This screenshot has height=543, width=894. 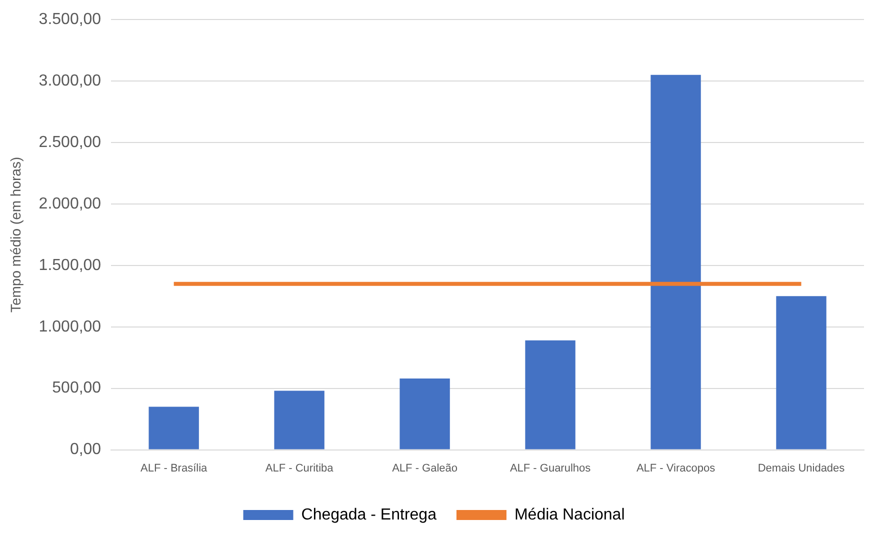 What do you see at coordinates (15, 234) in the screenshot?
I see `y-axis-title: Tempo médio (em horas)` at bounding box center [15, 234].